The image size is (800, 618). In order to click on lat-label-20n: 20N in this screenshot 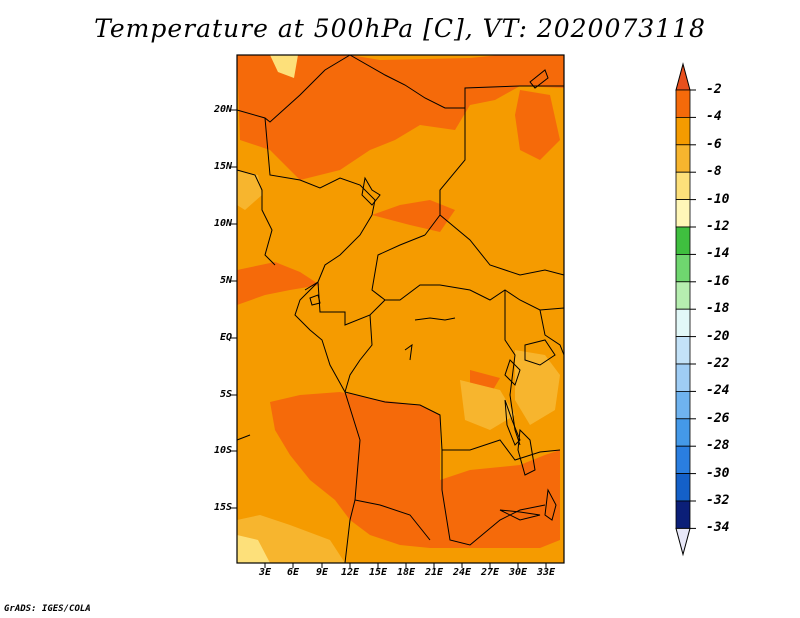, I will do `click(222, 109)`.